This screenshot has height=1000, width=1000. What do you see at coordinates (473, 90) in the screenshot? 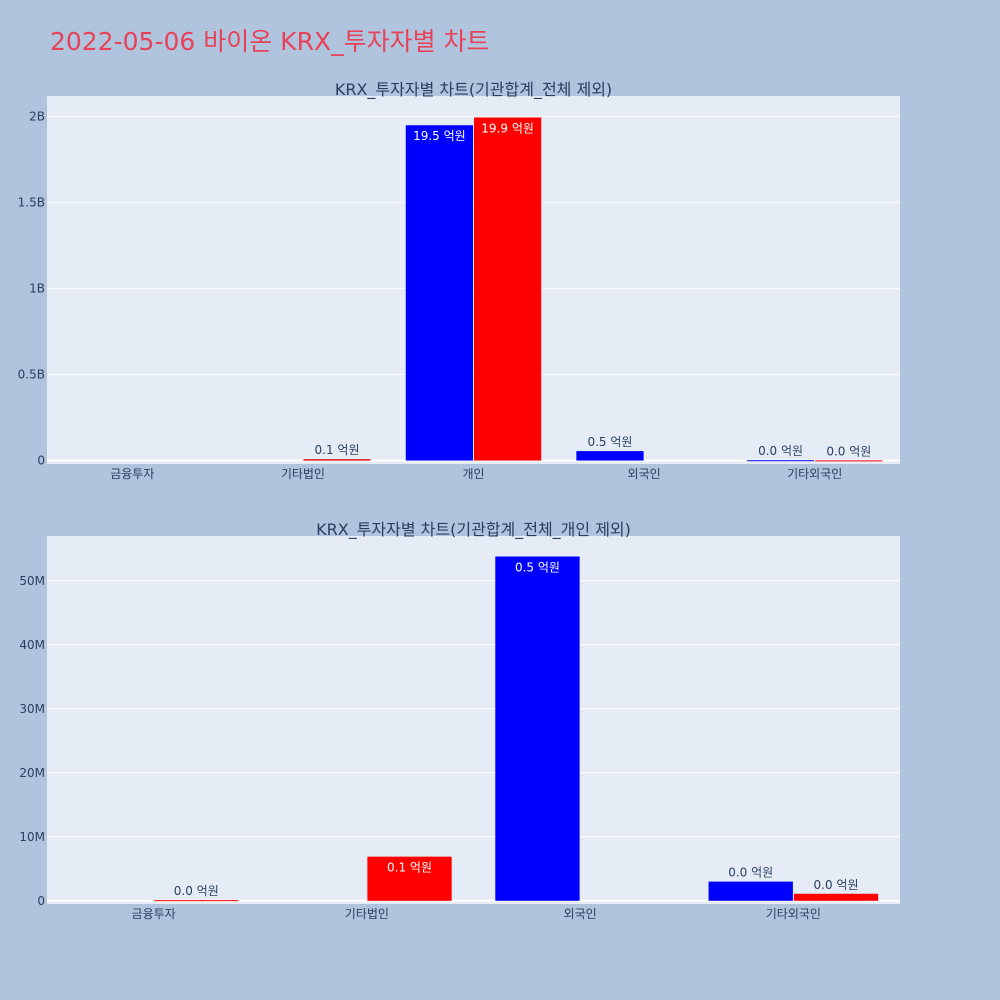
I see `chart-title: KRX_투자자별 차트(기관합계_전체 제외)` at bounding box center [473, 90].